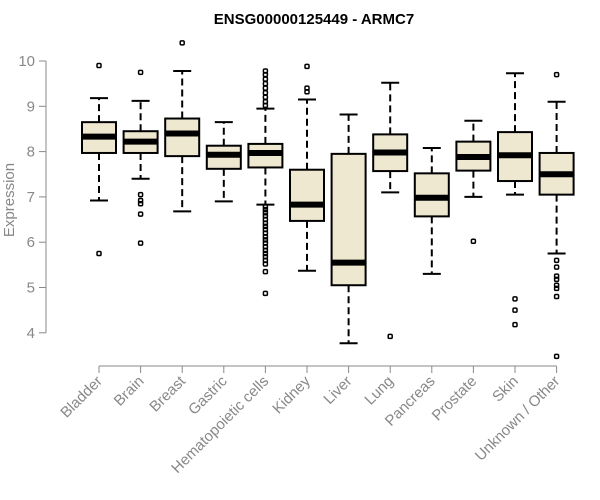 This screenshot has height=500, width=600. Describe the element at coordinates (455, 399) in the screenshot. I see `x-tick-label: Prostate` at that location.